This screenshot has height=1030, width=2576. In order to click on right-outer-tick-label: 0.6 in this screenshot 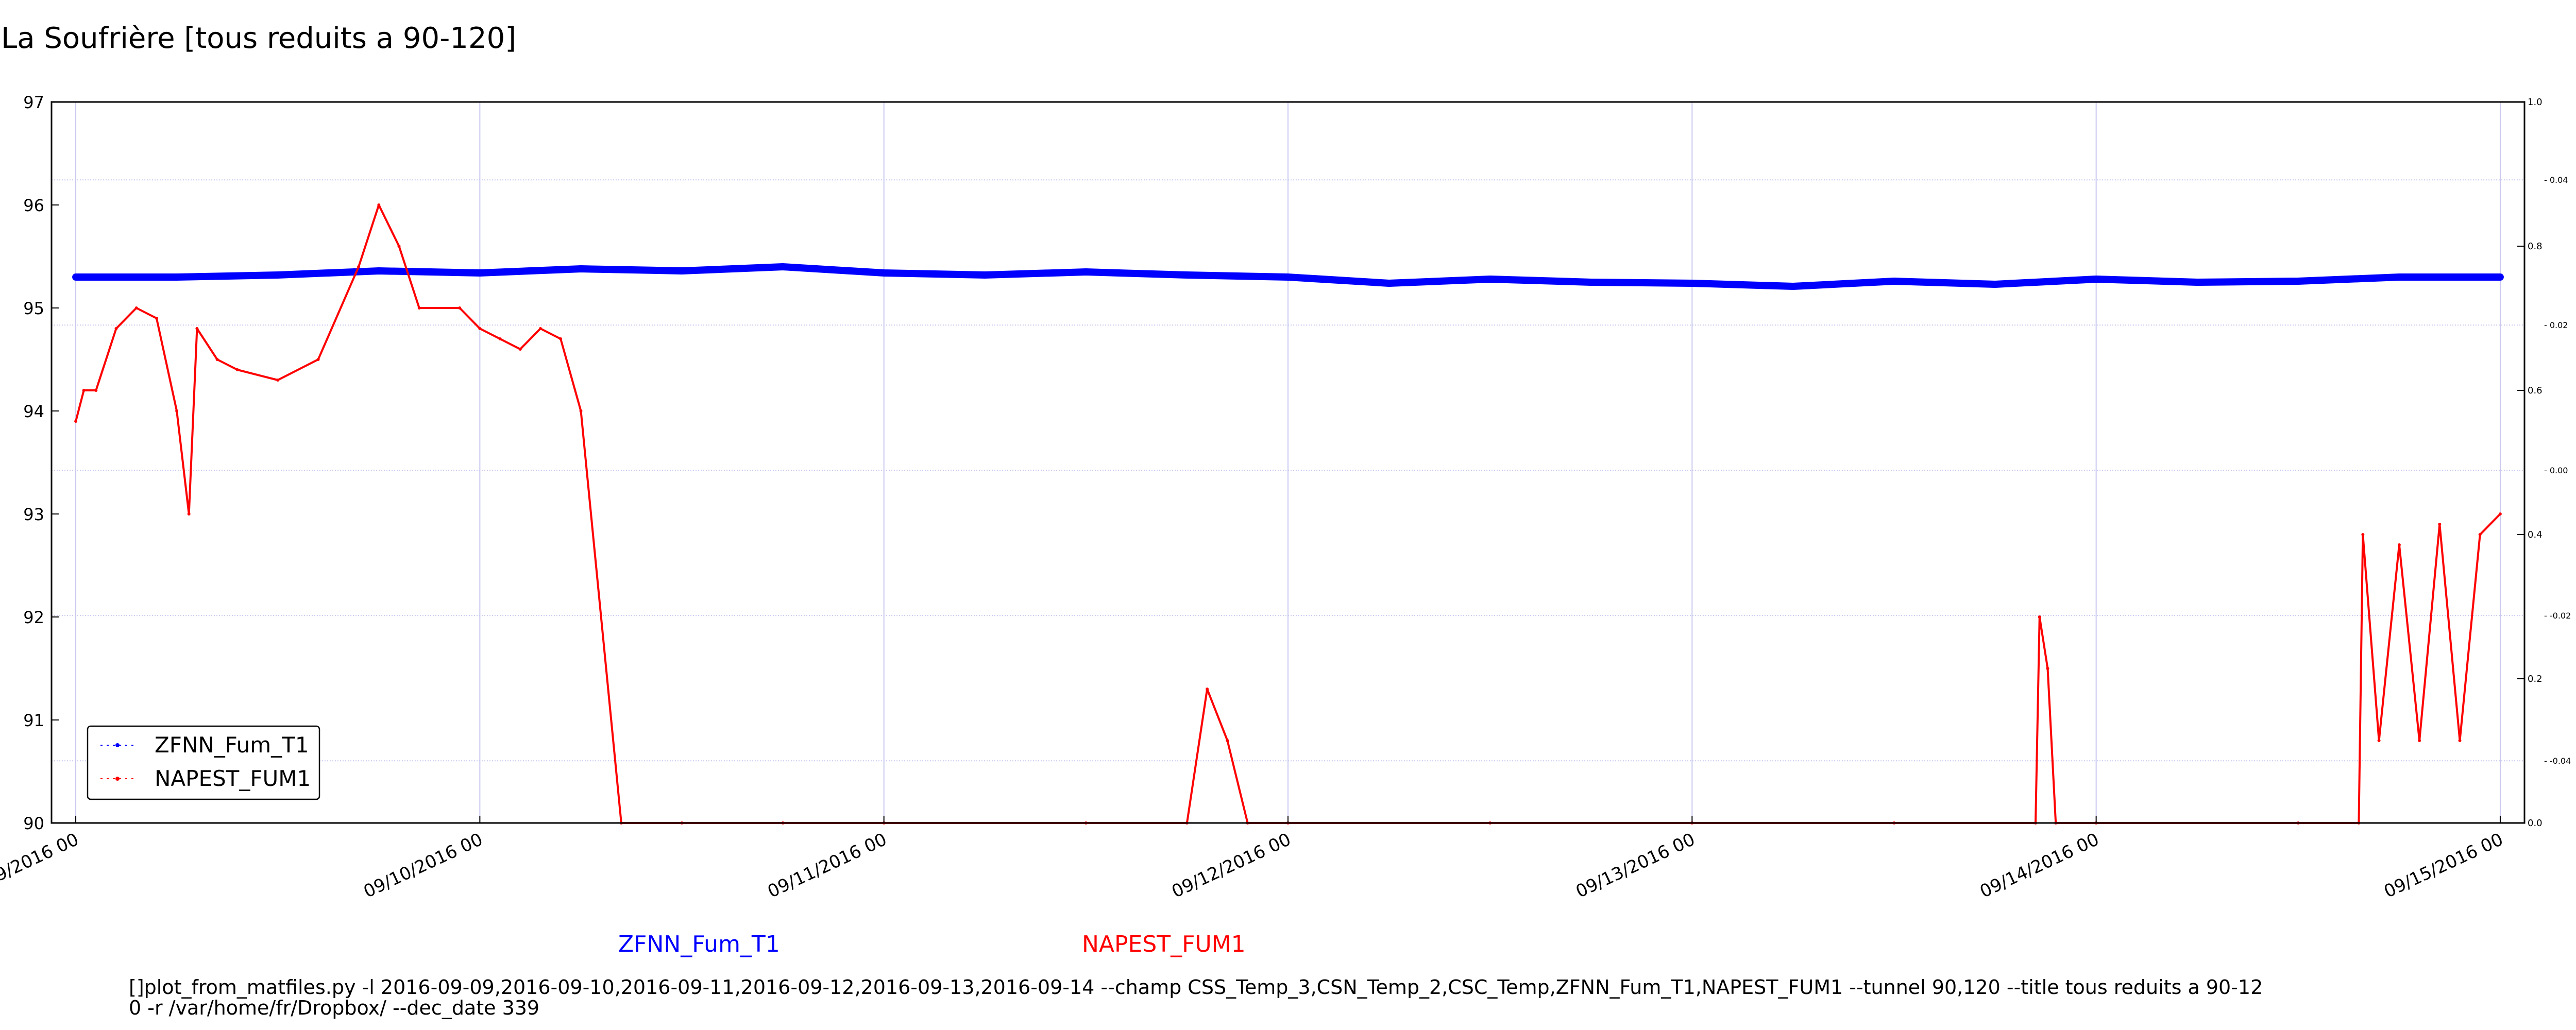, I will do `click(2535, 390)`.